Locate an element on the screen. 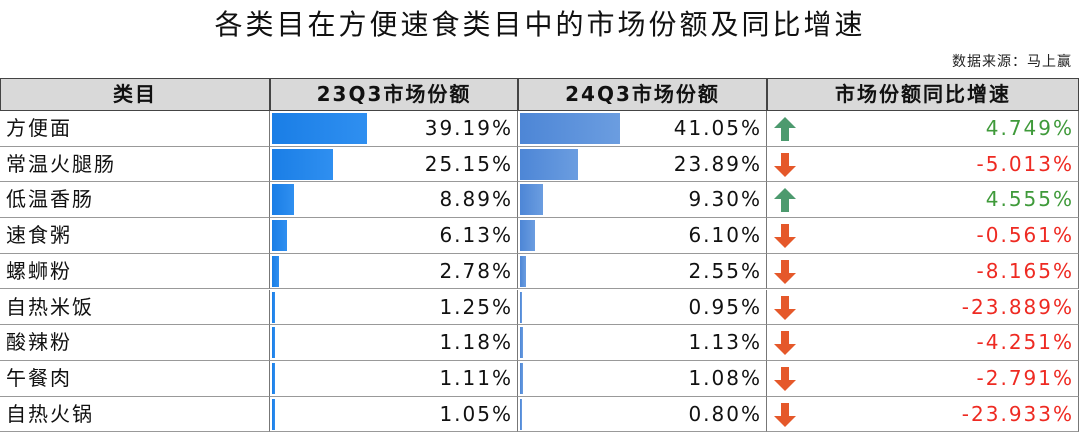 This screenshot has width=1080, height=432. cell: 25.15% is located at coordinates (394, 164).